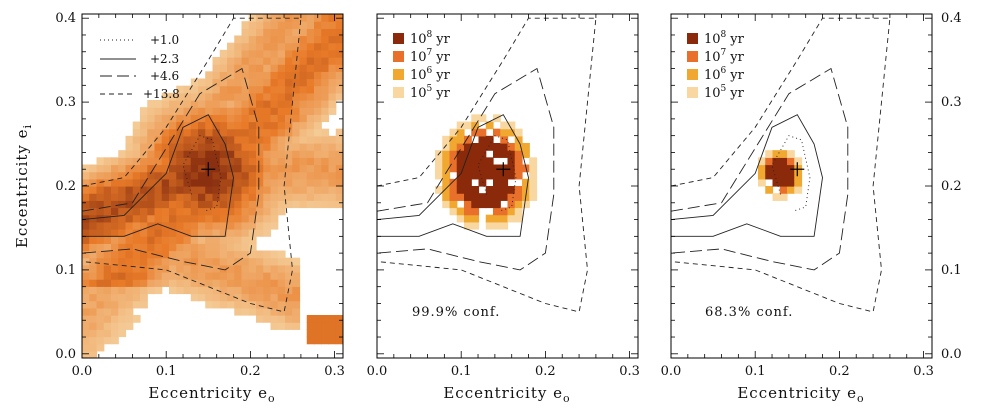  I want to click on confidence-annotation: 99.9% conf., so click(456, 312).